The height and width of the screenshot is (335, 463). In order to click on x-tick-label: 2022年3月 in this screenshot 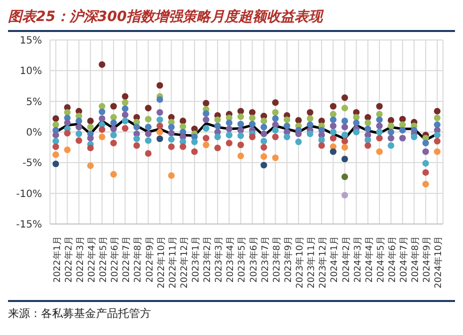, I will do `click(80, 259)`.